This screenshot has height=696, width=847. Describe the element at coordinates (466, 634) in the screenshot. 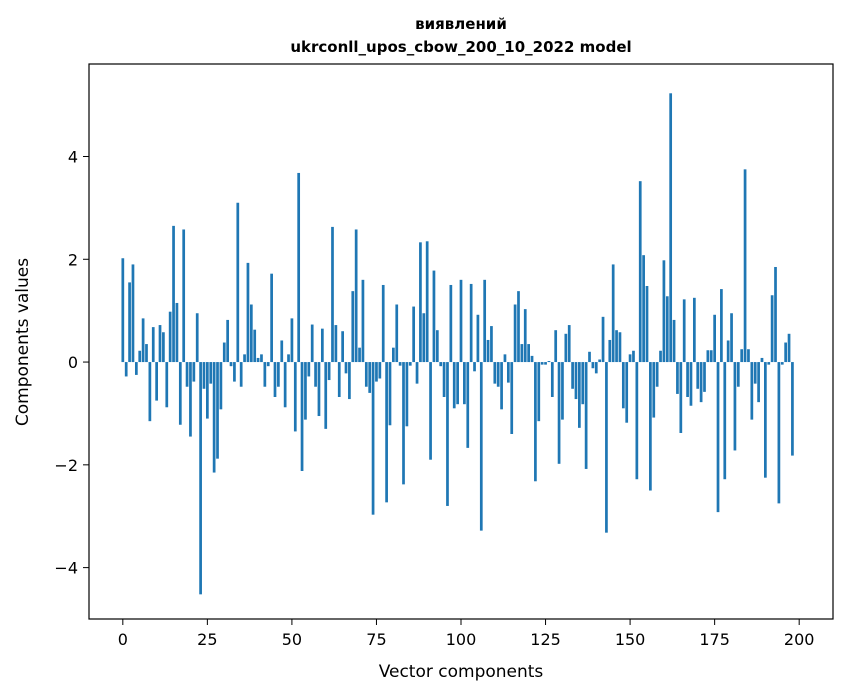

I see `x-axis-ticks: 0 25 50 75 100 125 150 175 200` at that location.